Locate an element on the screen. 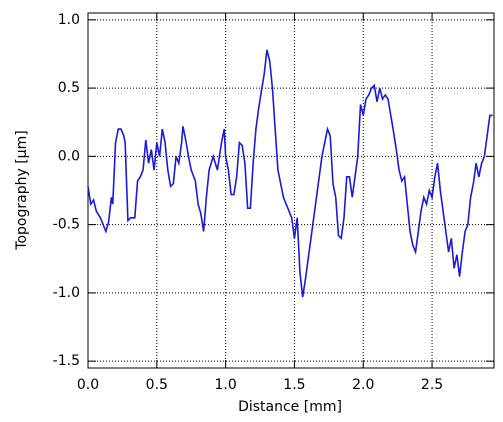  y-tick-label: 0.5 is located at coordinates (69, 88).